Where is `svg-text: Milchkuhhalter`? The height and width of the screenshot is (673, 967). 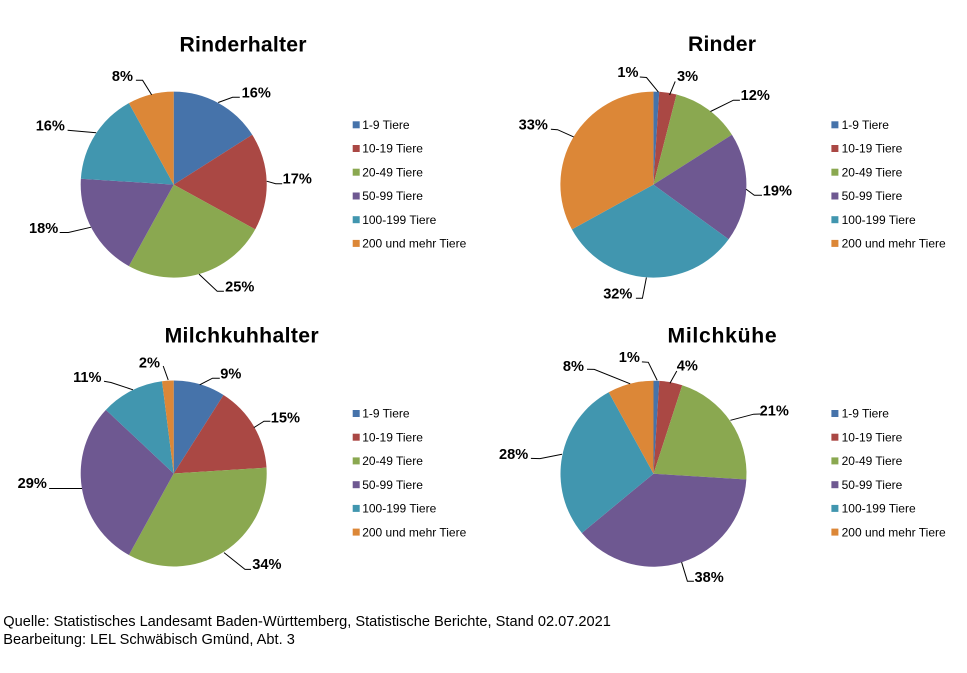
svg-text: Milchkuhhalter is located at coordinates (242, 335).